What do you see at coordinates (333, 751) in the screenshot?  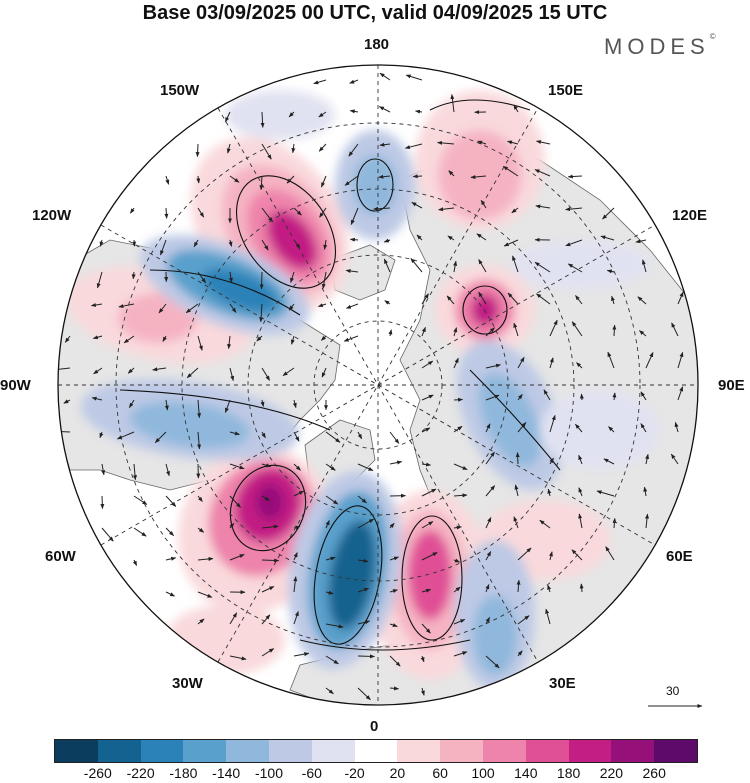 I see `colorbar-cell` at bounding box center [333, 751].